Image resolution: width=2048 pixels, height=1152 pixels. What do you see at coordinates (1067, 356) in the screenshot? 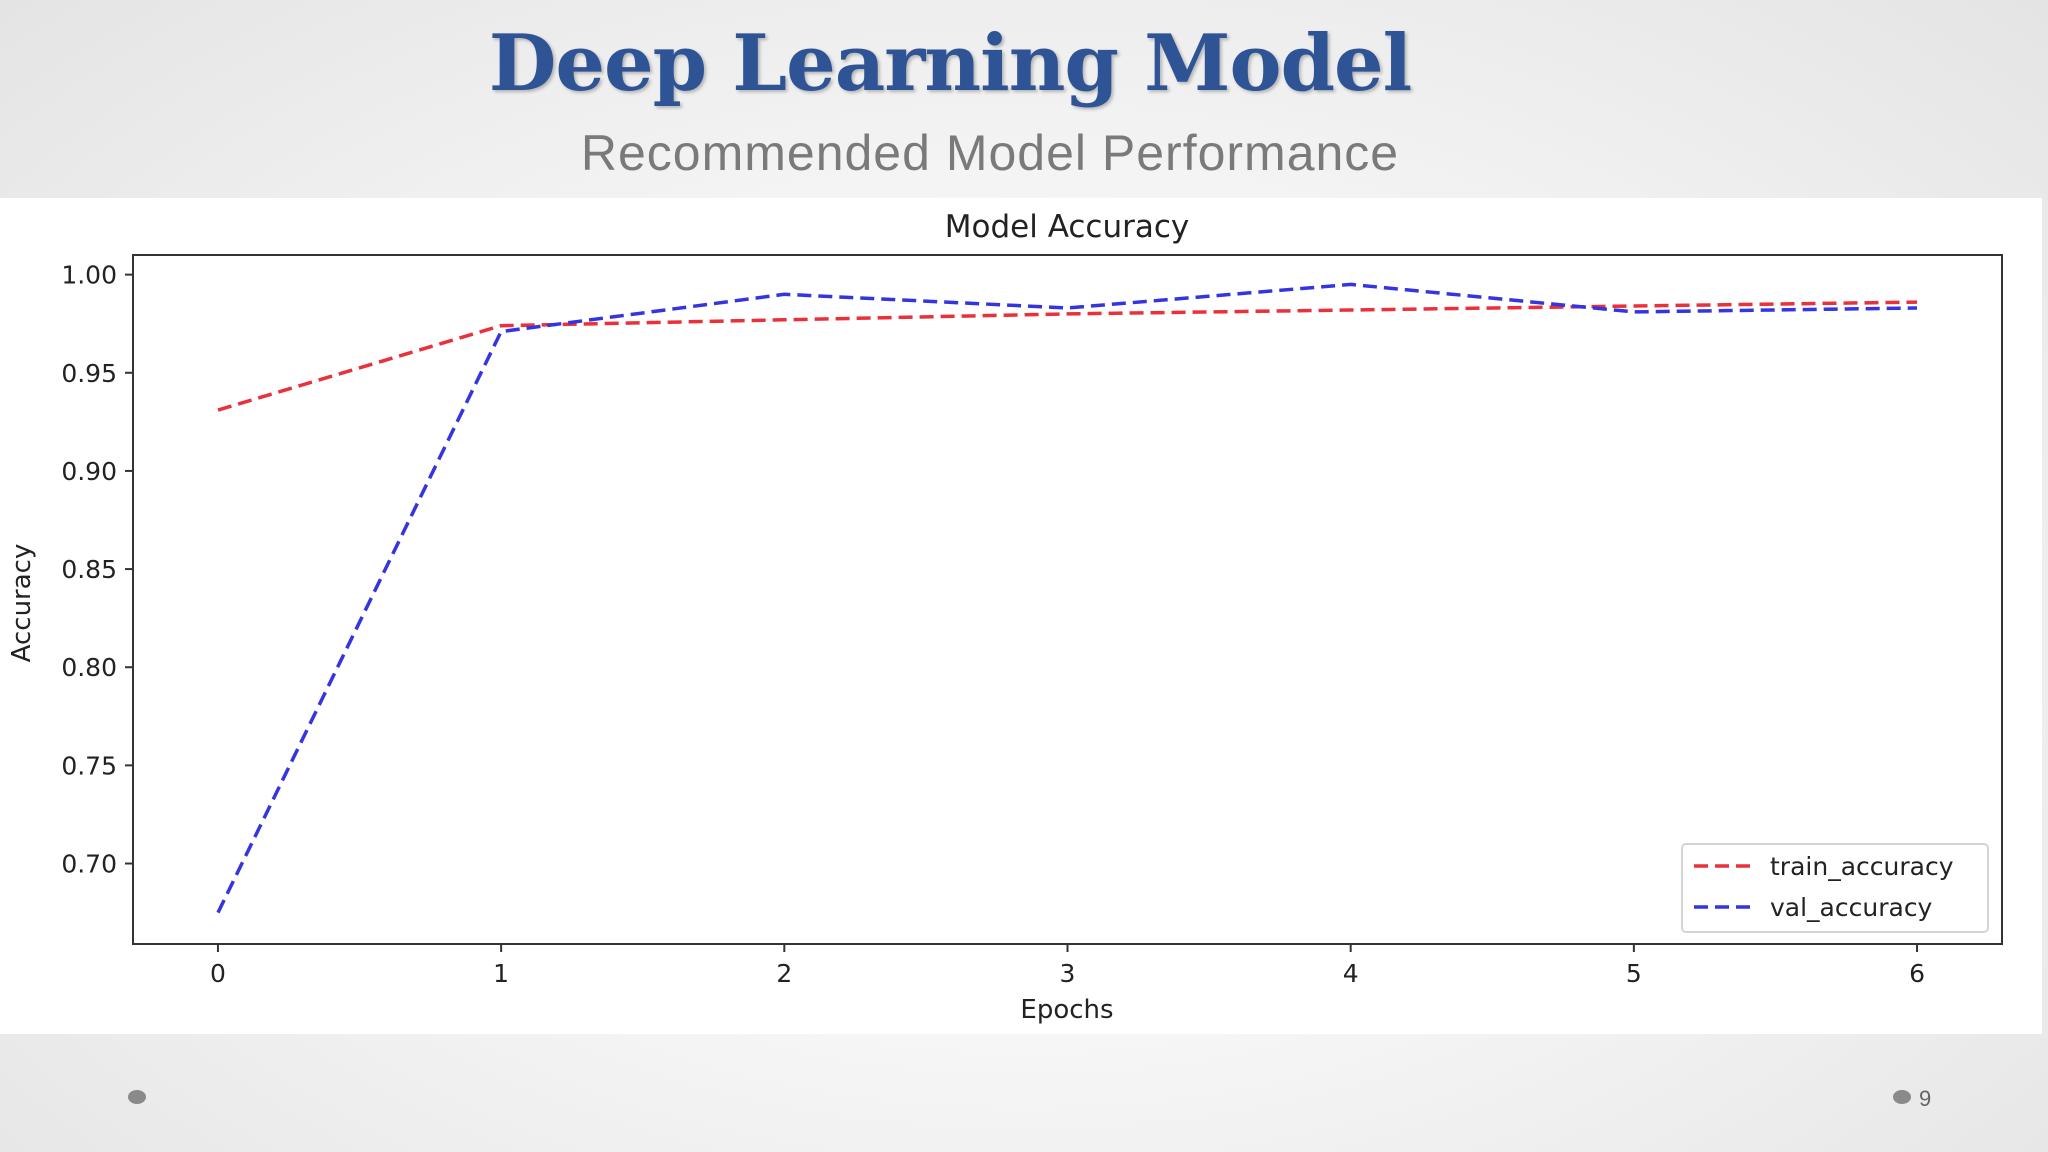
I see `series-line-train-accuracy` at bounding box center [1067, 356].